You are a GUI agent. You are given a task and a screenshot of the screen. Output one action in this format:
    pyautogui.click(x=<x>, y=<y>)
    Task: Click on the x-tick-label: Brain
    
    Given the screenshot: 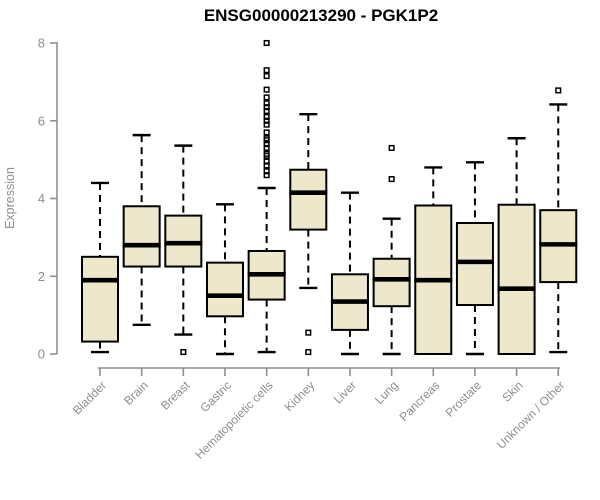 What is the action you would take?
    pyautogui.click(x=136, y=393)
    